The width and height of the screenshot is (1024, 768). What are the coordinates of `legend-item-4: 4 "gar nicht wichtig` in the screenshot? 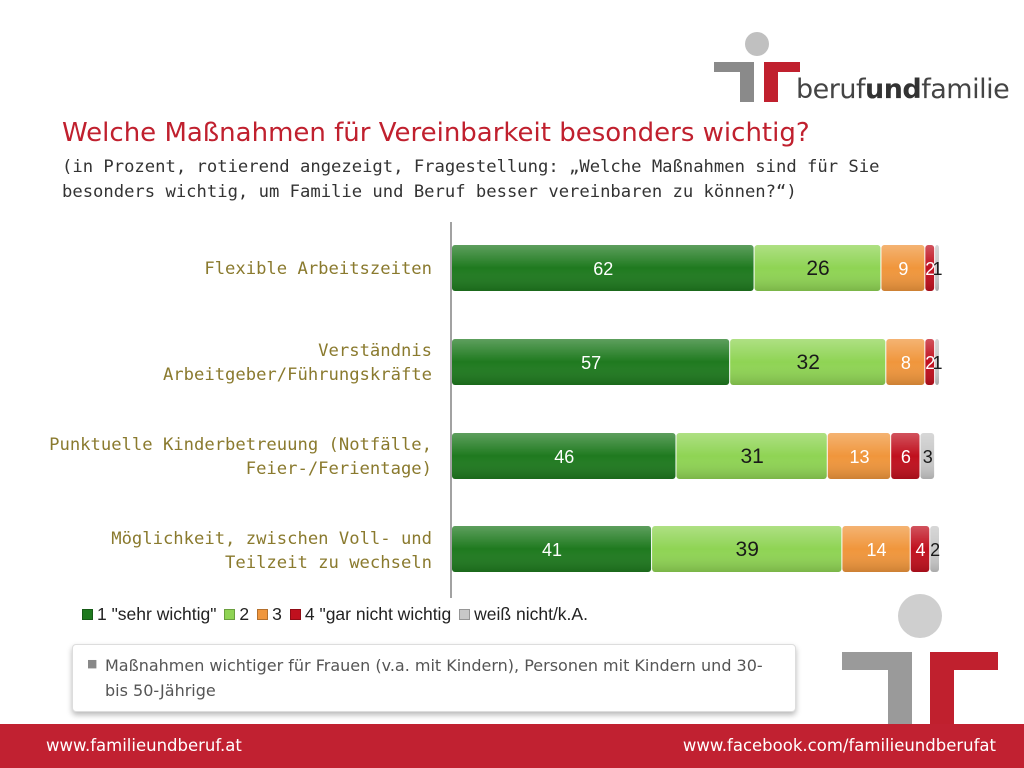 It's located at (370, 614).